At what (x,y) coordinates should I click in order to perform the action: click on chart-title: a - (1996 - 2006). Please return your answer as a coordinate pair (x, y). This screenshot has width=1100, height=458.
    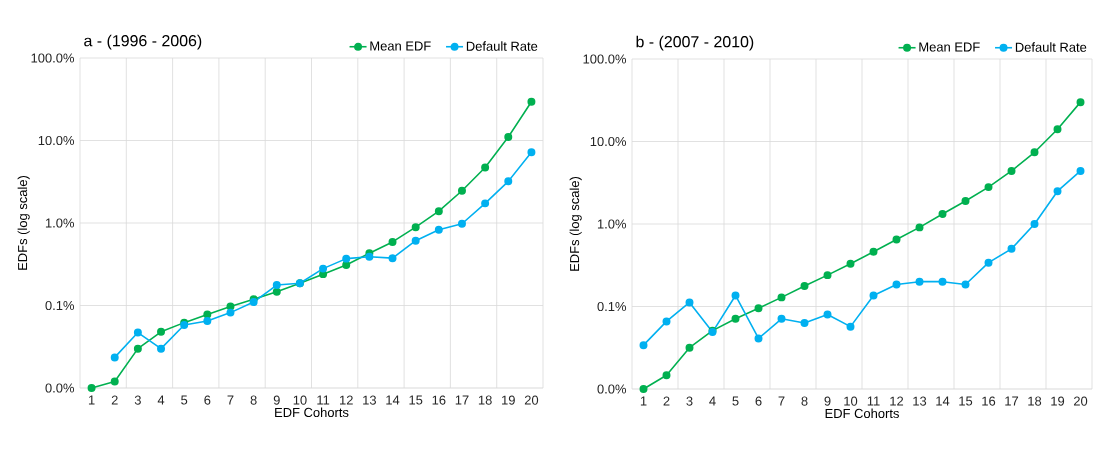
    Looking at the image, I should click on (143, 42).